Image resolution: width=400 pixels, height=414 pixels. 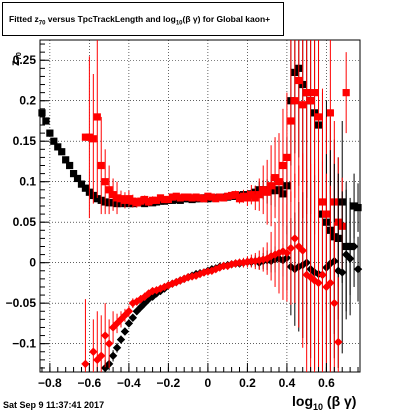 What do you see at coordinates (32, 263) in the screenshot?
I see `y-tick-label: 0` at bounding box center [32, 263].